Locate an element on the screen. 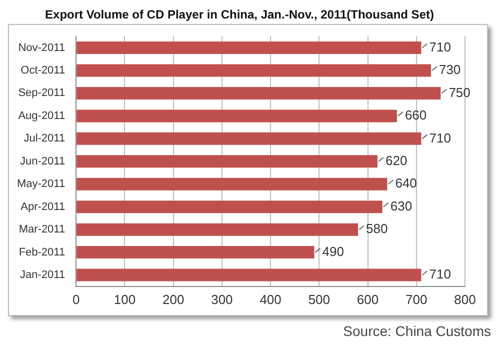 The width and height of the screenshot is (503, 350). data-label: 630 is located at coordinates (401, 206).